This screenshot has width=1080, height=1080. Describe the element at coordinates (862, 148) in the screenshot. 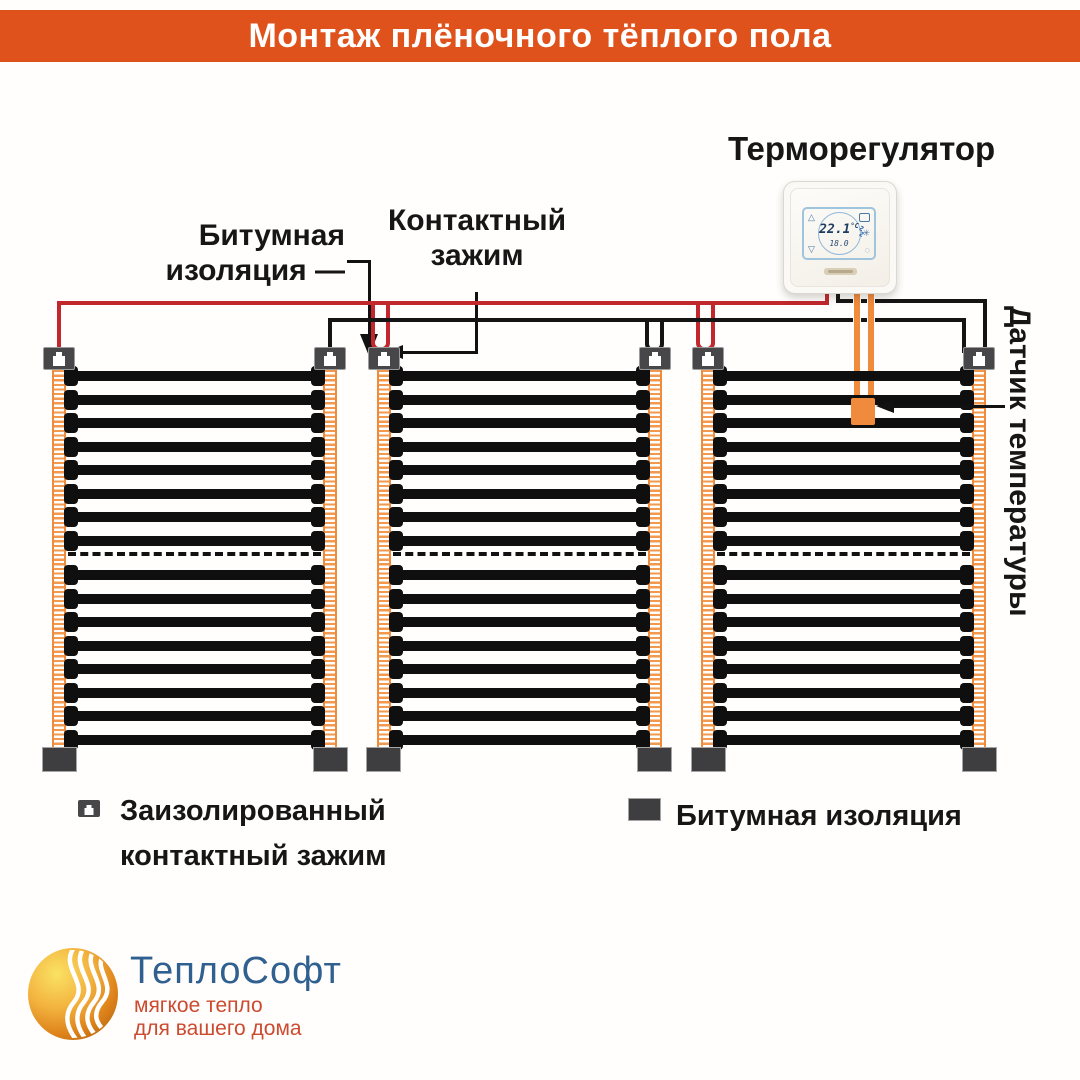

I see `thermostat-label: Терморегулятор` at that location.